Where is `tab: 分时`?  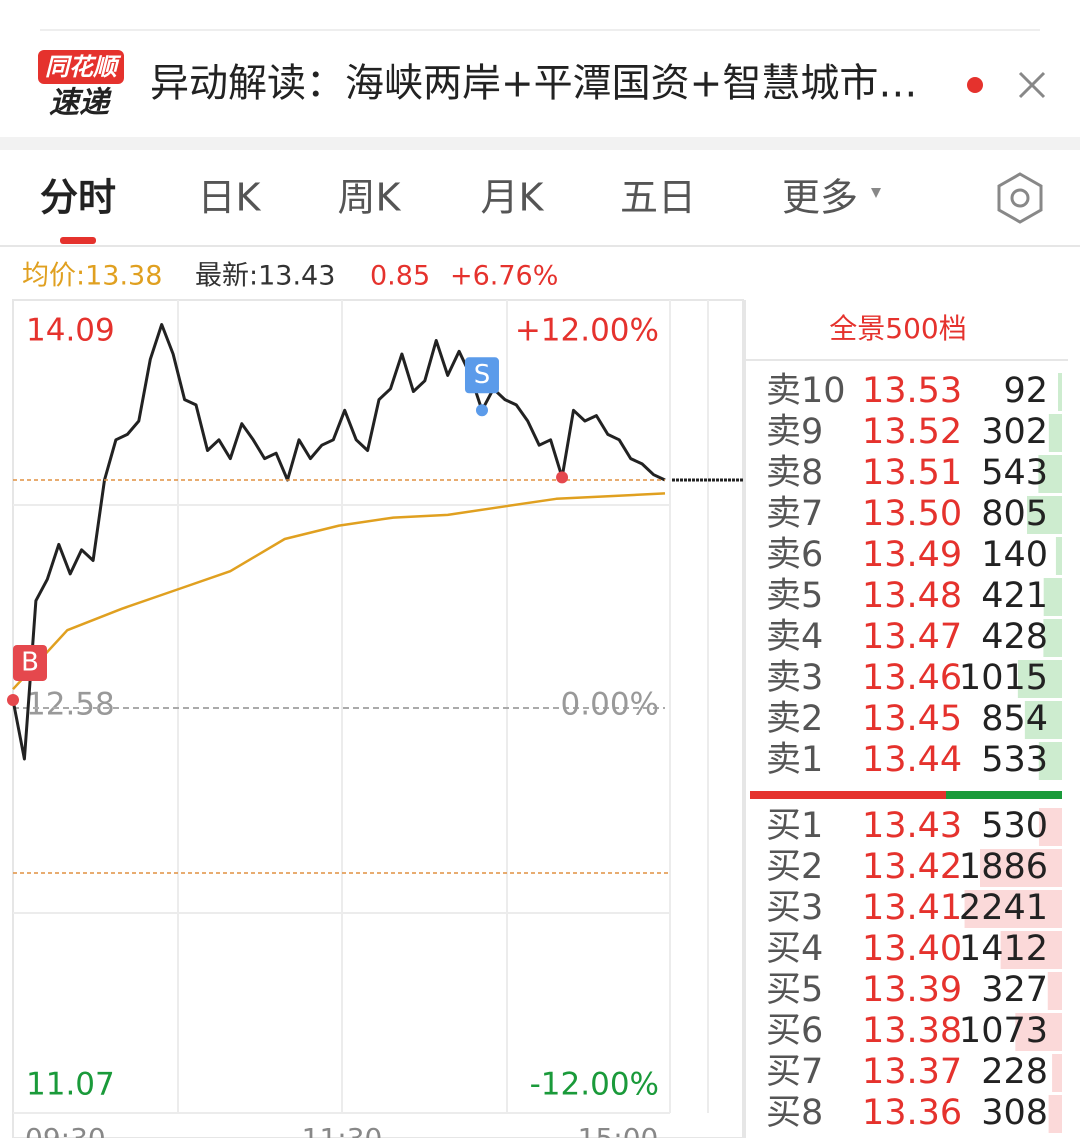
tab: 分时 is located at coordinates (78, 198).